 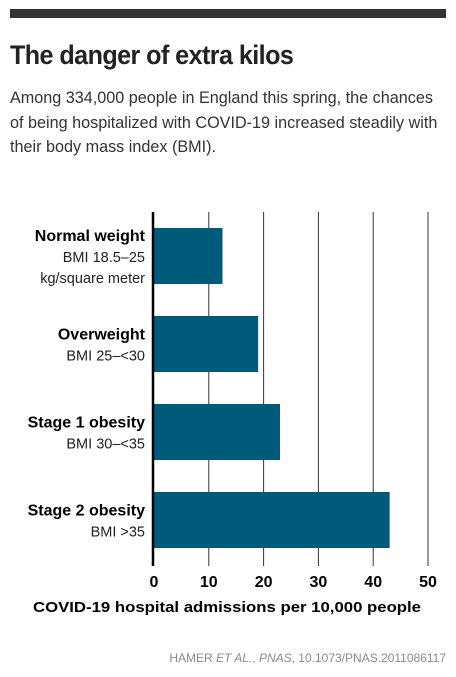 I want to click on x-tick-label: 0, so click(x=154, y=582).